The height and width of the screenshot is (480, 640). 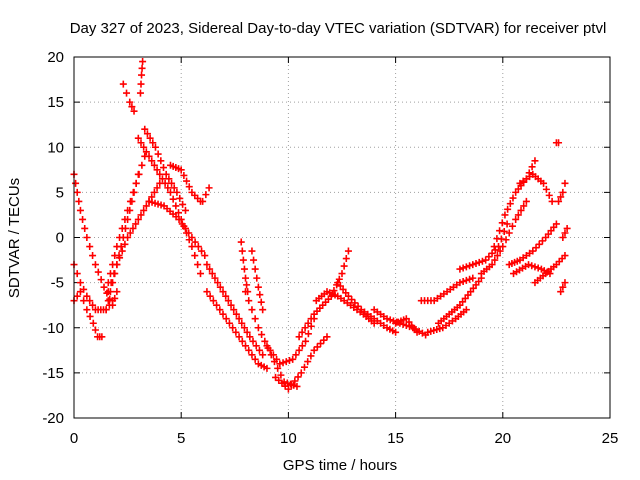 I want to click on x-tick-label: 0, so click(x=74, y=438).